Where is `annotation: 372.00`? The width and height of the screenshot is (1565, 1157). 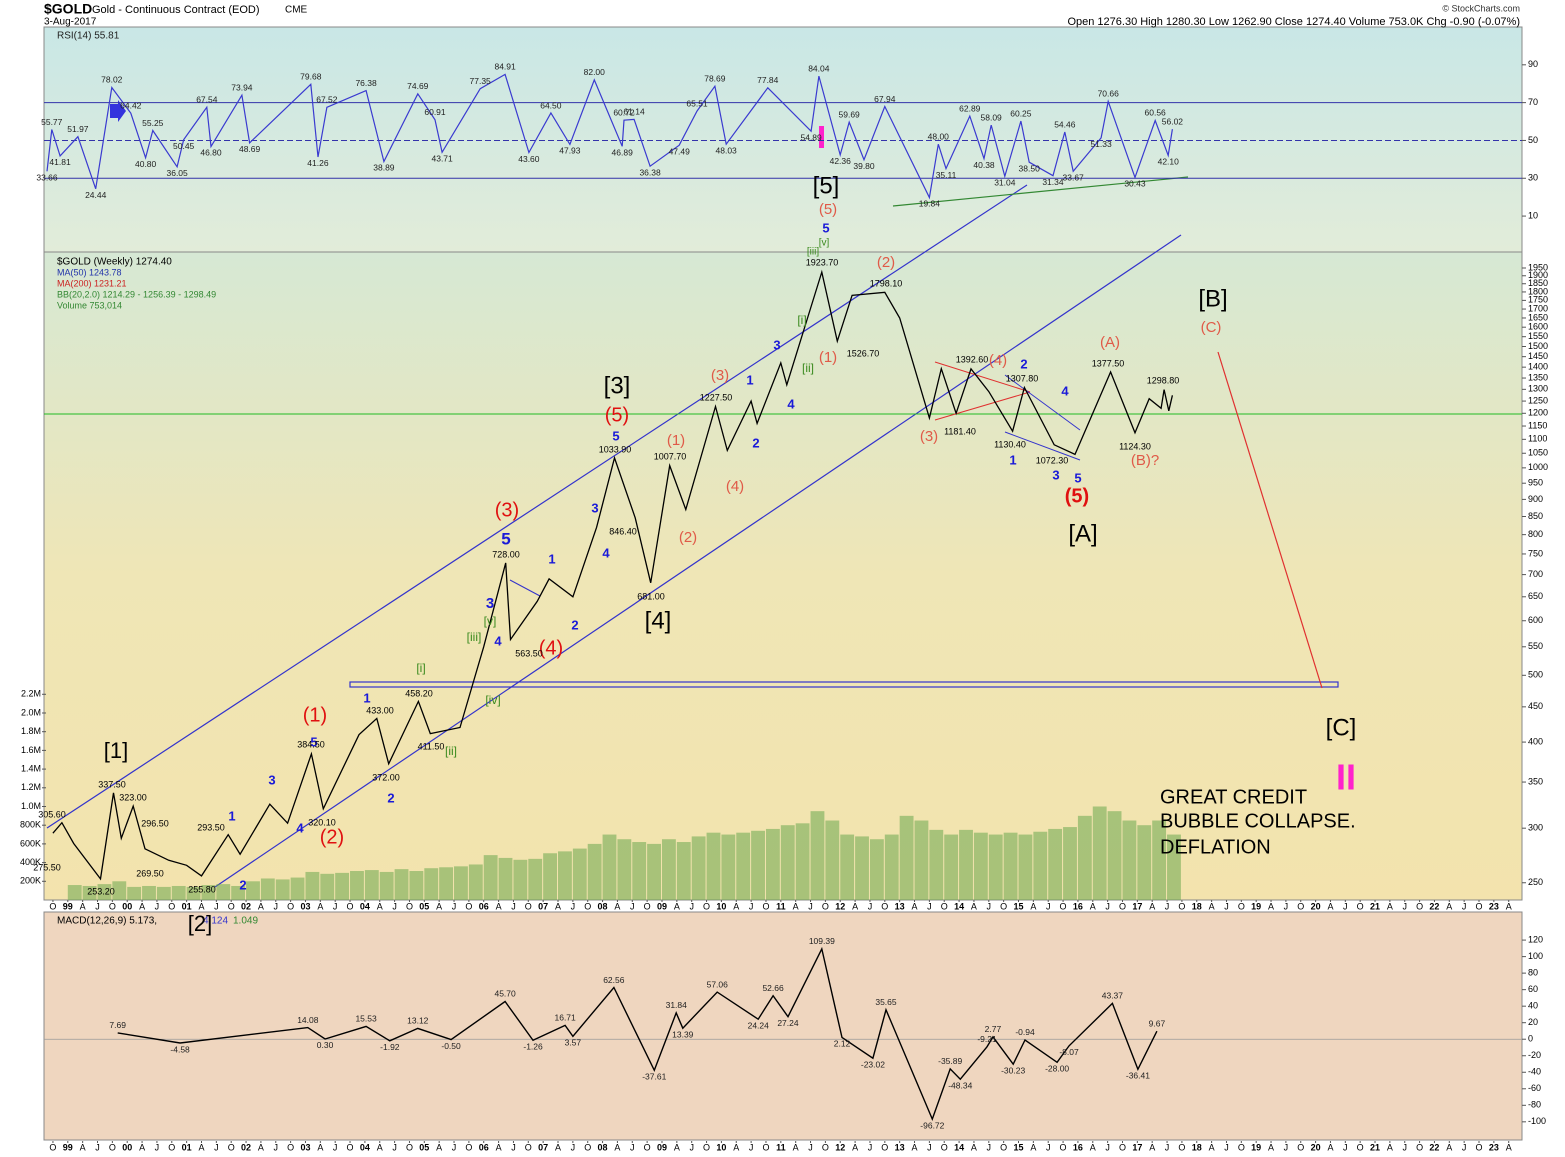 annotation: 372.00 is located at coordinates (386, 777).